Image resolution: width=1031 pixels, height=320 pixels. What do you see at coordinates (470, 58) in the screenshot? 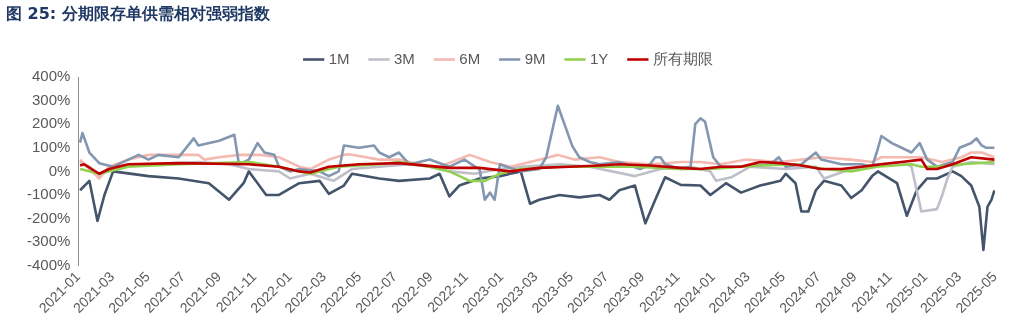
I see `legend-label: 6M` at bounding box center [470, 58].